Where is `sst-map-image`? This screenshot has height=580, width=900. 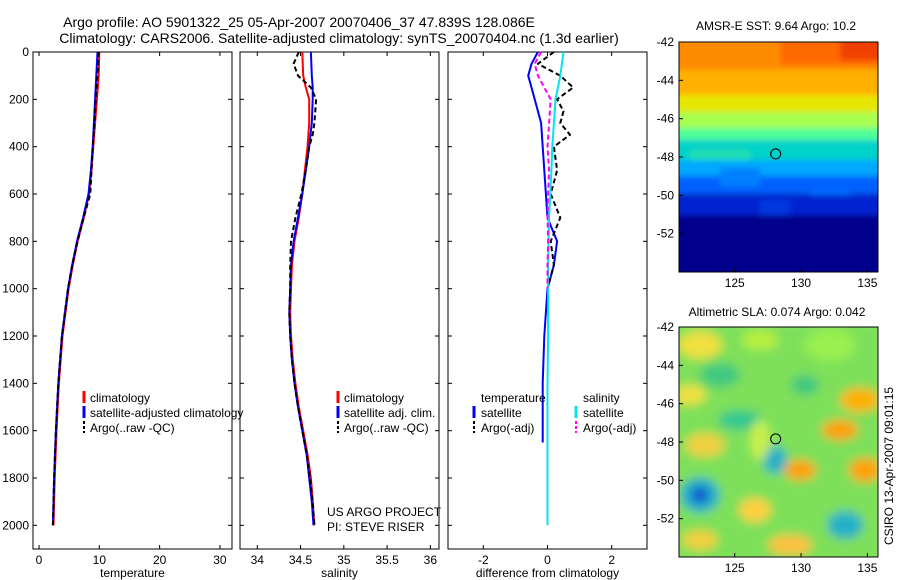
sst-map-image is located at coordinates (778, 157).